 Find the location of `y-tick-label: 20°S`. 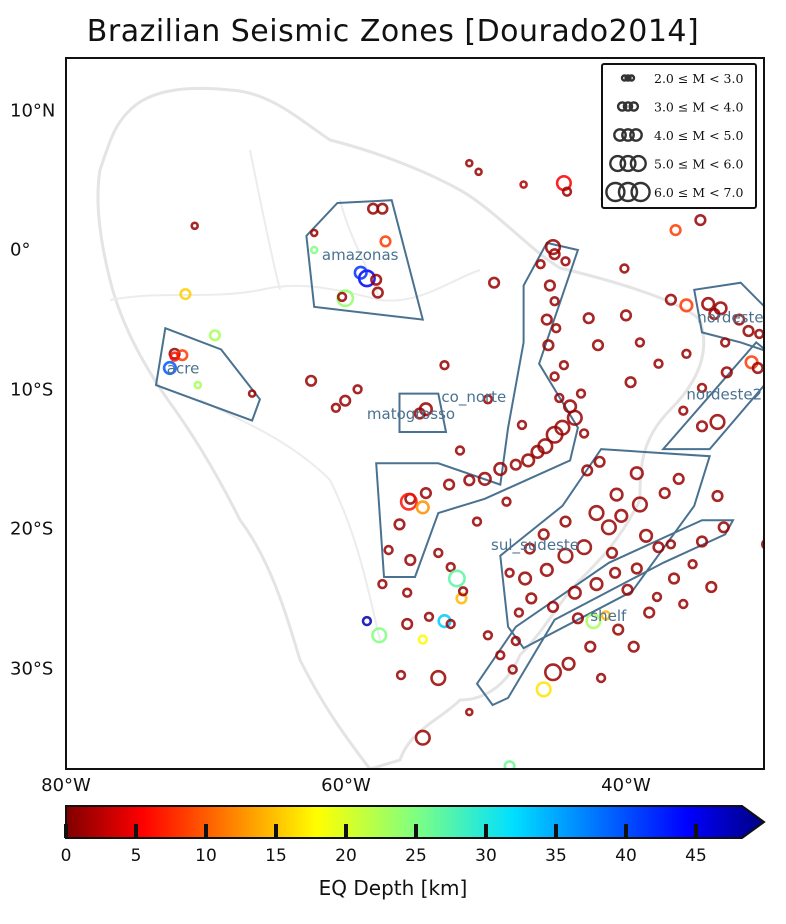

y-tick-label: 20°S is located at coordinates (32, 529).